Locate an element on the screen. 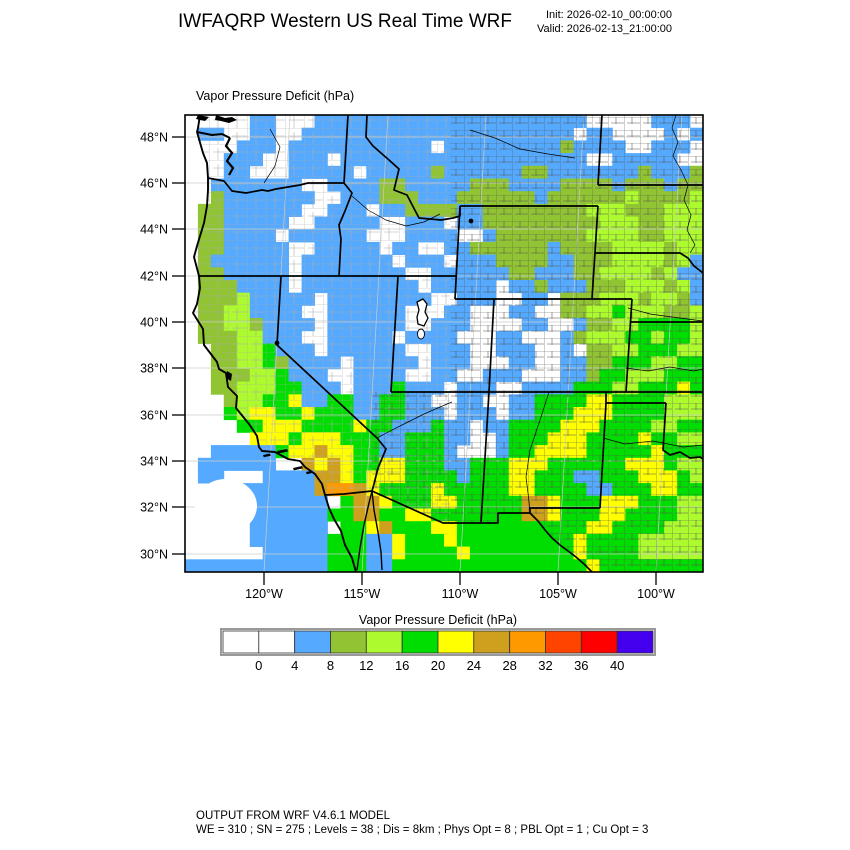 Image resolution: width=850 pixels, height=850 pixels. lat-tick-label: 46°N is located at coordinates (154, 184).